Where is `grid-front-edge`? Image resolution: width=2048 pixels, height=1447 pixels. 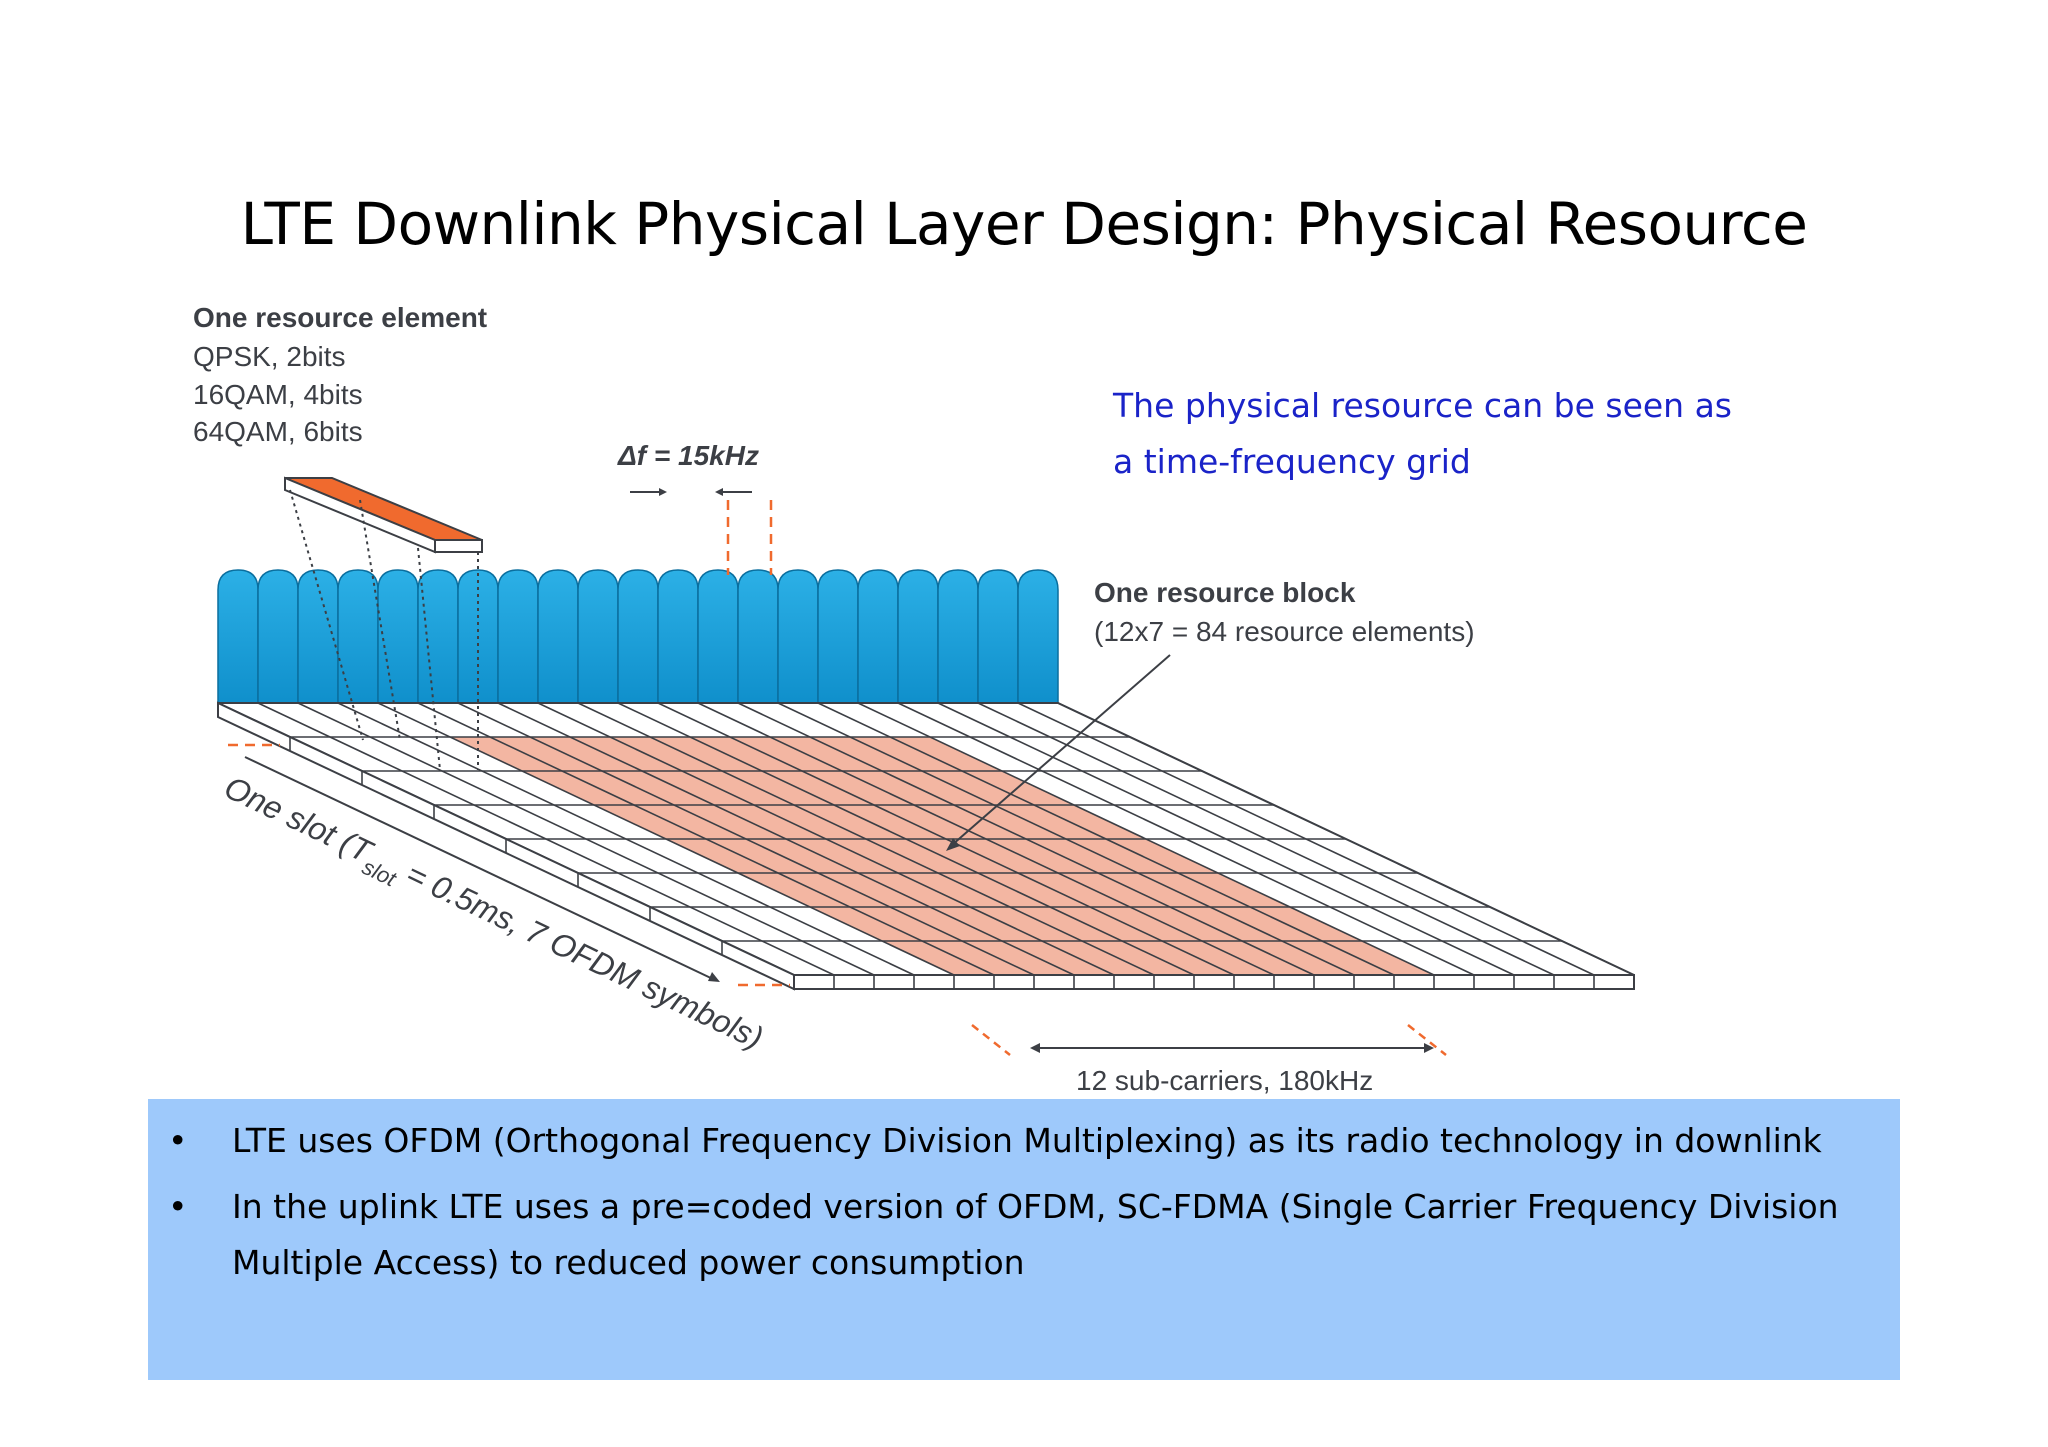
grid-front-edge is located at coordinates (1214, 982).